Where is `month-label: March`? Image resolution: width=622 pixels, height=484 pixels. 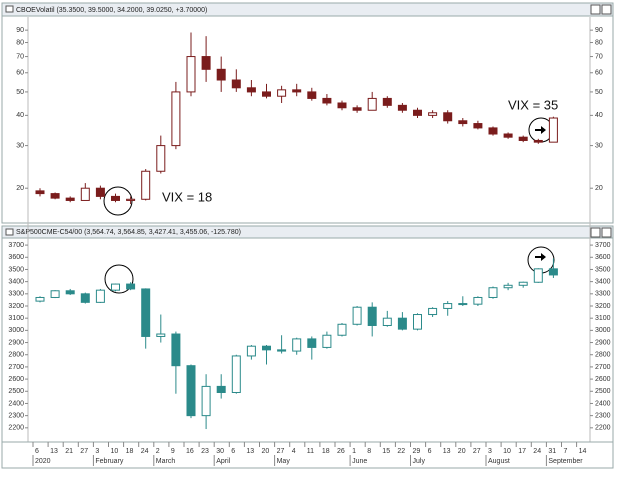
month-label: March is located at coordinates (166, 461).